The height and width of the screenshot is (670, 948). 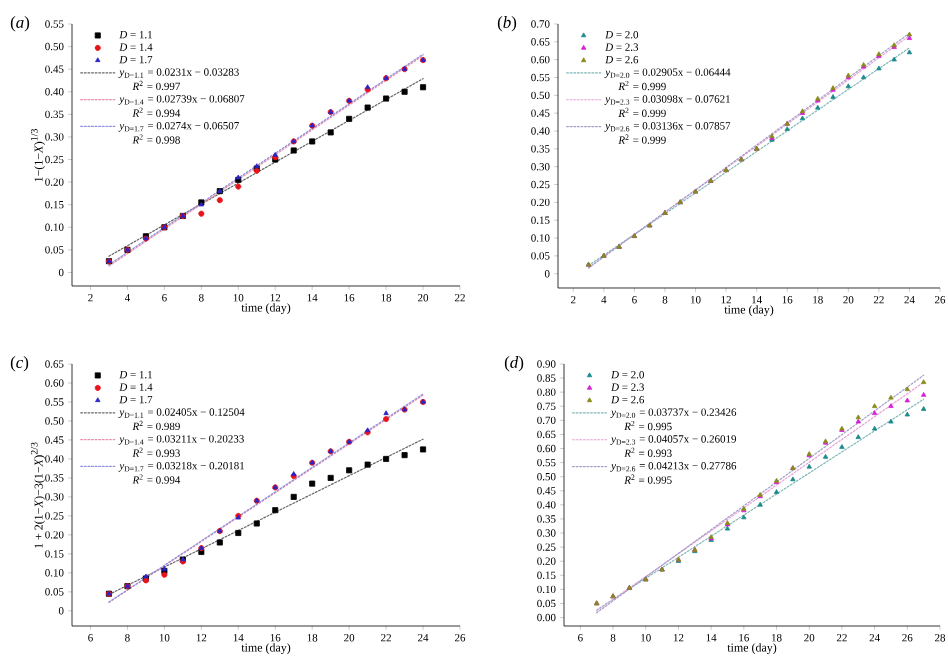 What do you see at coordinates (20, 24) in the screenshot?
I see `chart-title: (a)` at bounding box center [20, 24].